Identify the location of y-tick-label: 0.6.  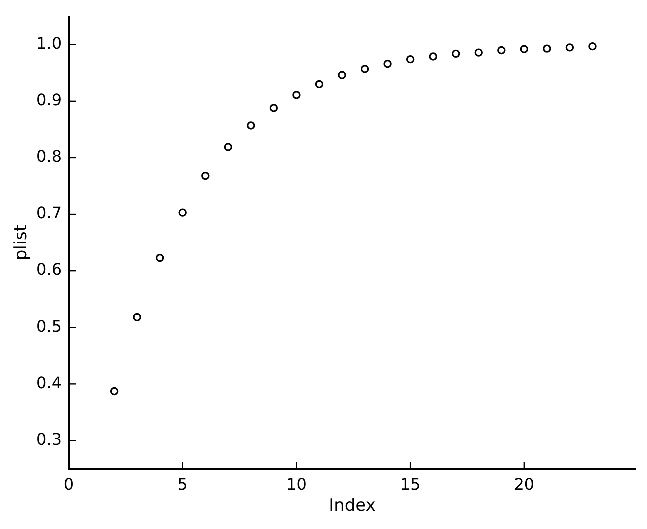
(49, 270).